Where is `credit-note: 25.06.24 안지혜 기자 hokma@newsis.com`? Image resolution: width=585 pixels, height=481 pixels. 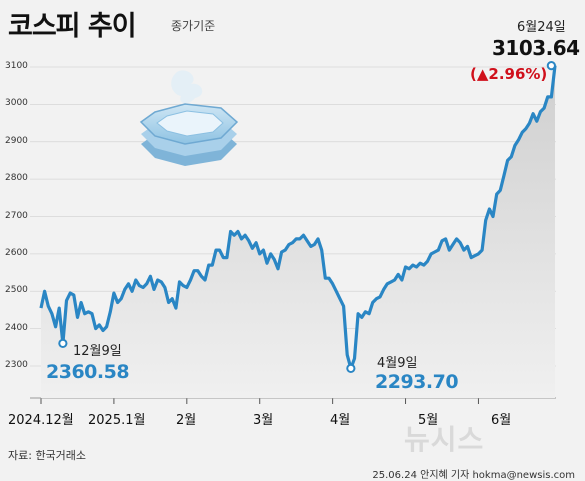 credit-note: 25.06.24 안지혜 기자 hokma@newsis.com is located at coordinates (473, 475).